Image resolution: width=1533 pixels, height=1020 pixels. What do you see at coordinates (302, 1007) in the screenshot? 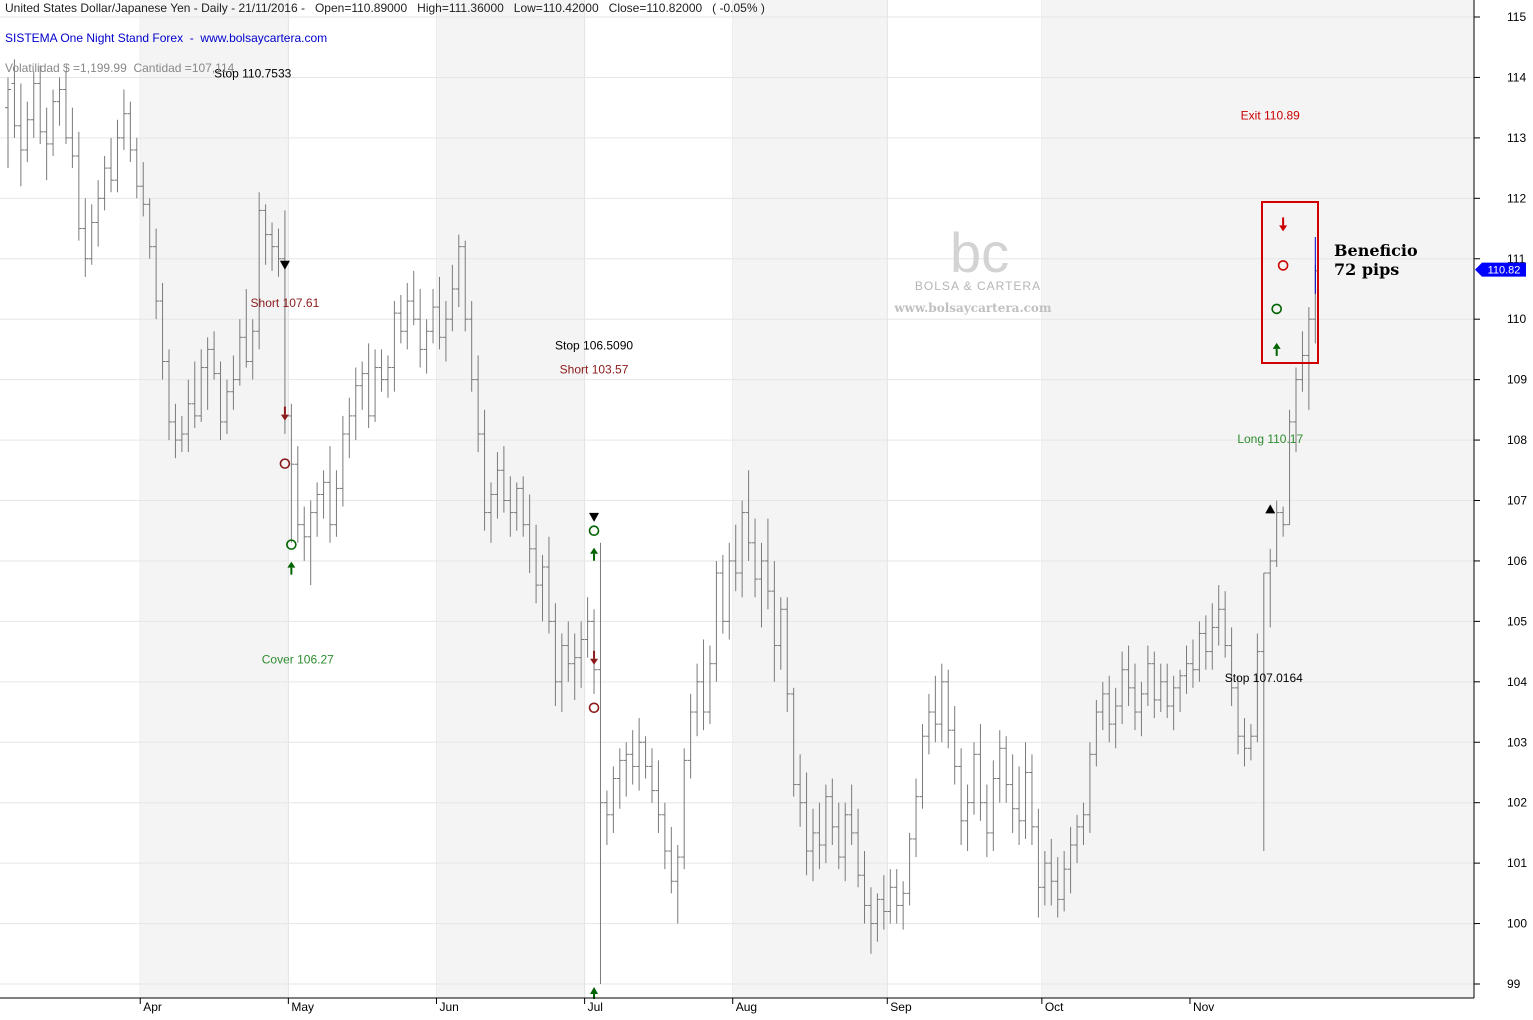
I see `x-tick-label: May` at bounding box center [302, 1007].